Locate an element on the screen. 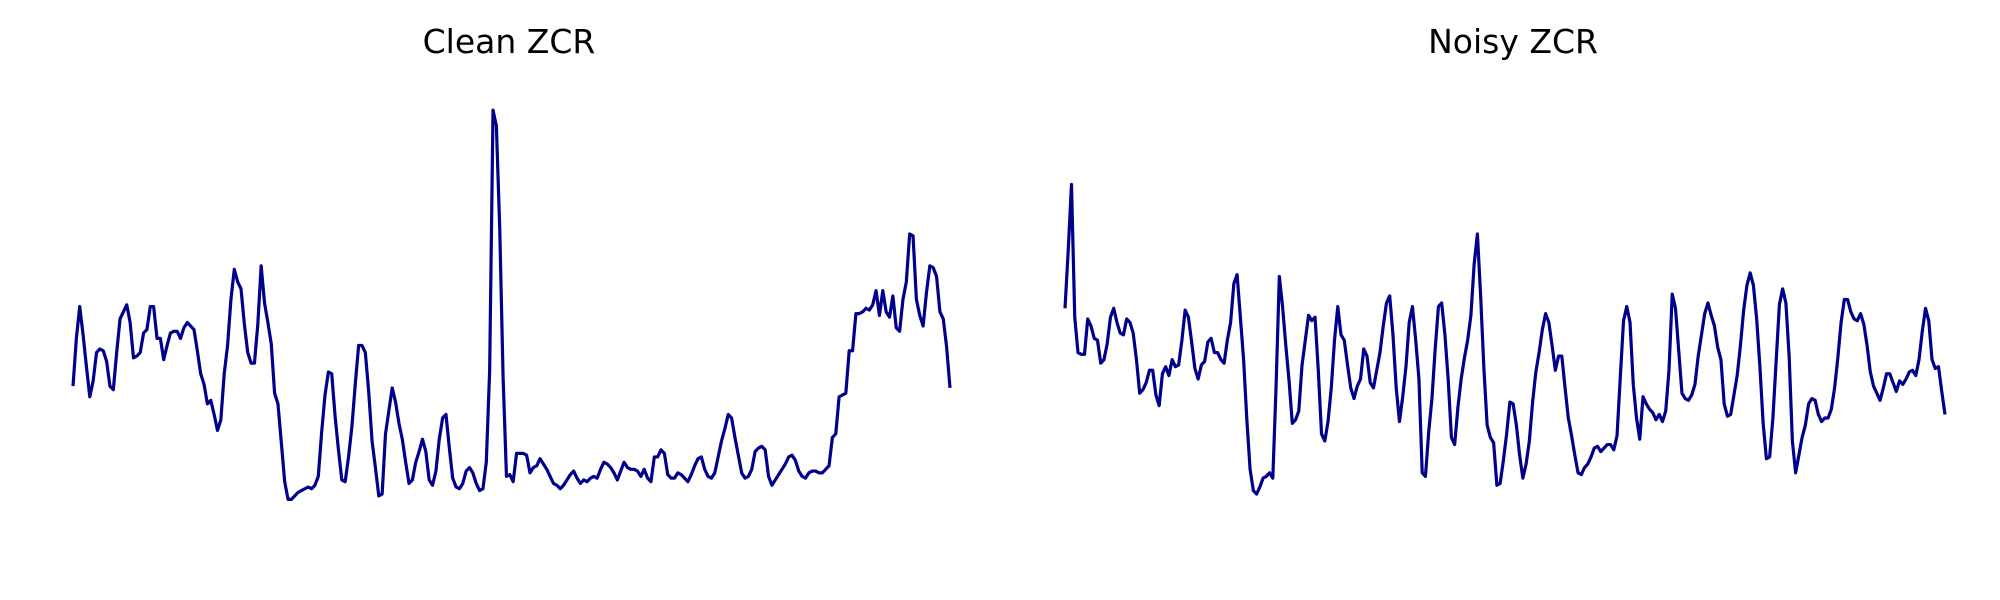 The width and height of the screenshot is (2000, 600). chart-title: Clean ZCR is located at coordinates (509, 41).